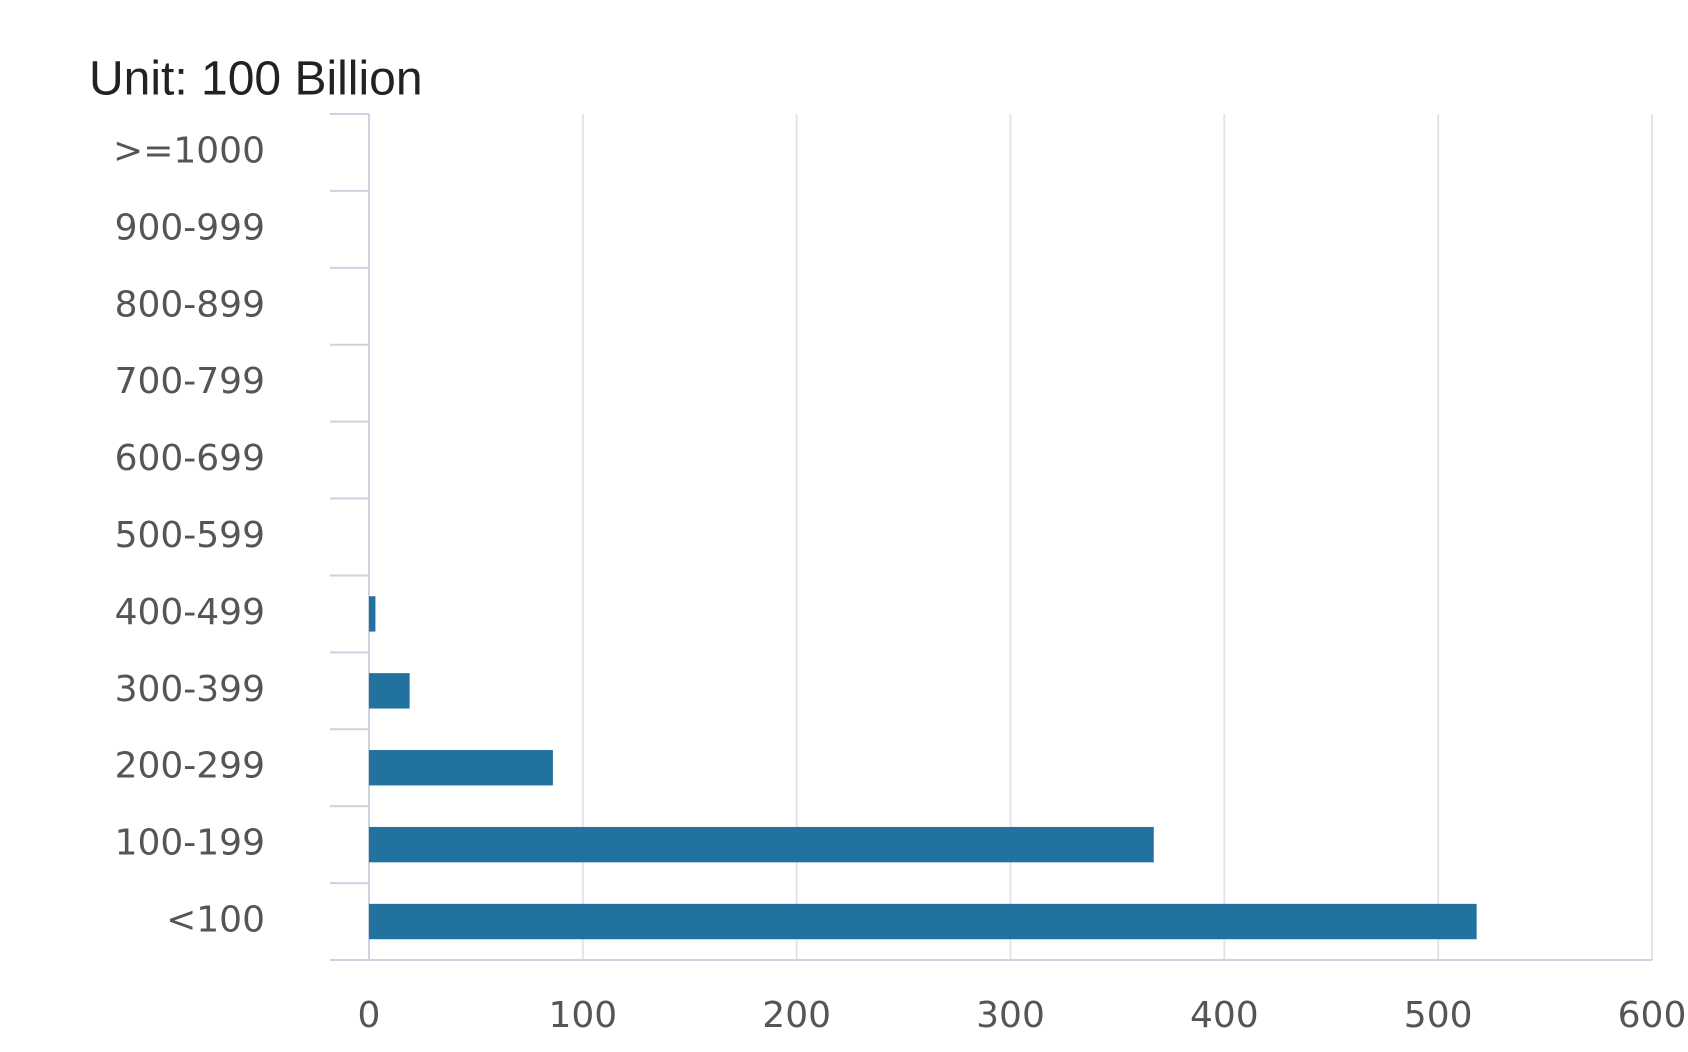 The width and height of the screenshot is (1688, 1052). What do you see at coordinates (189, 150) in the screenshot?
I see `y-tick-label: >=1000` at bounding box center [189, 150].